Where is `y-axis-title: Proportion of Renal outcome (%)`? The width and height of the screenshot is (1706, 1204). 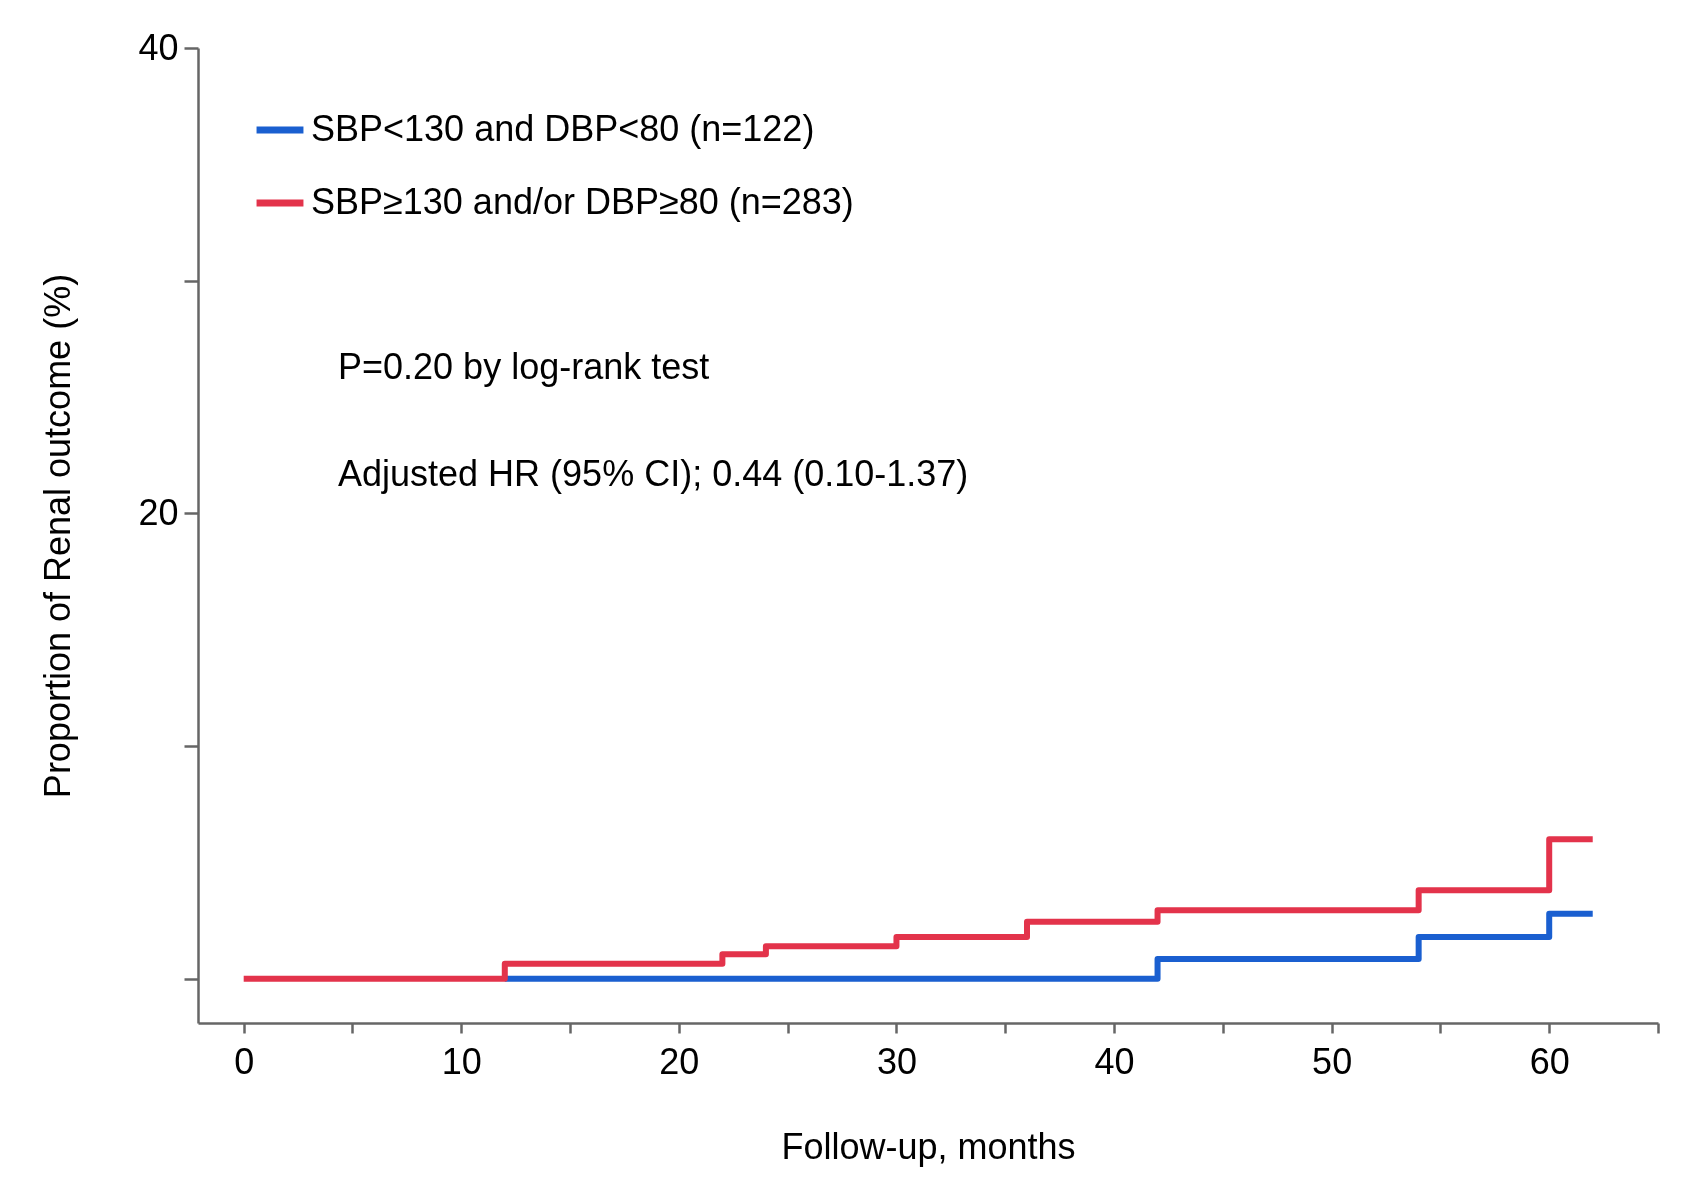
y-axis-title: Proportion of Renal outcome (%) is located at coordinates (58, 536).